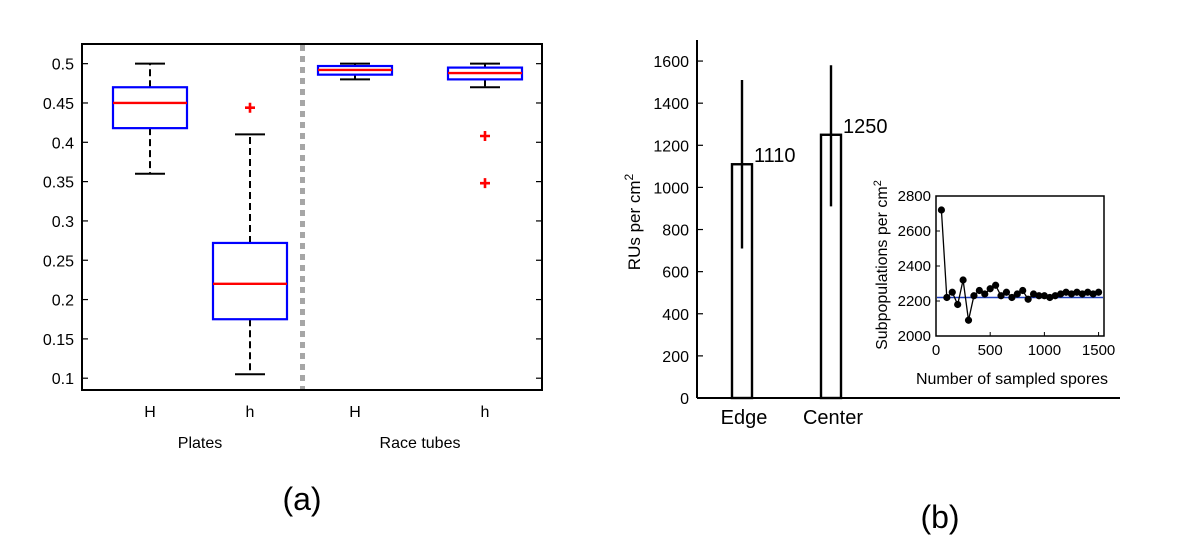  I want to click on panel-a-y-tick-label: 0.35, so click(58, 183).